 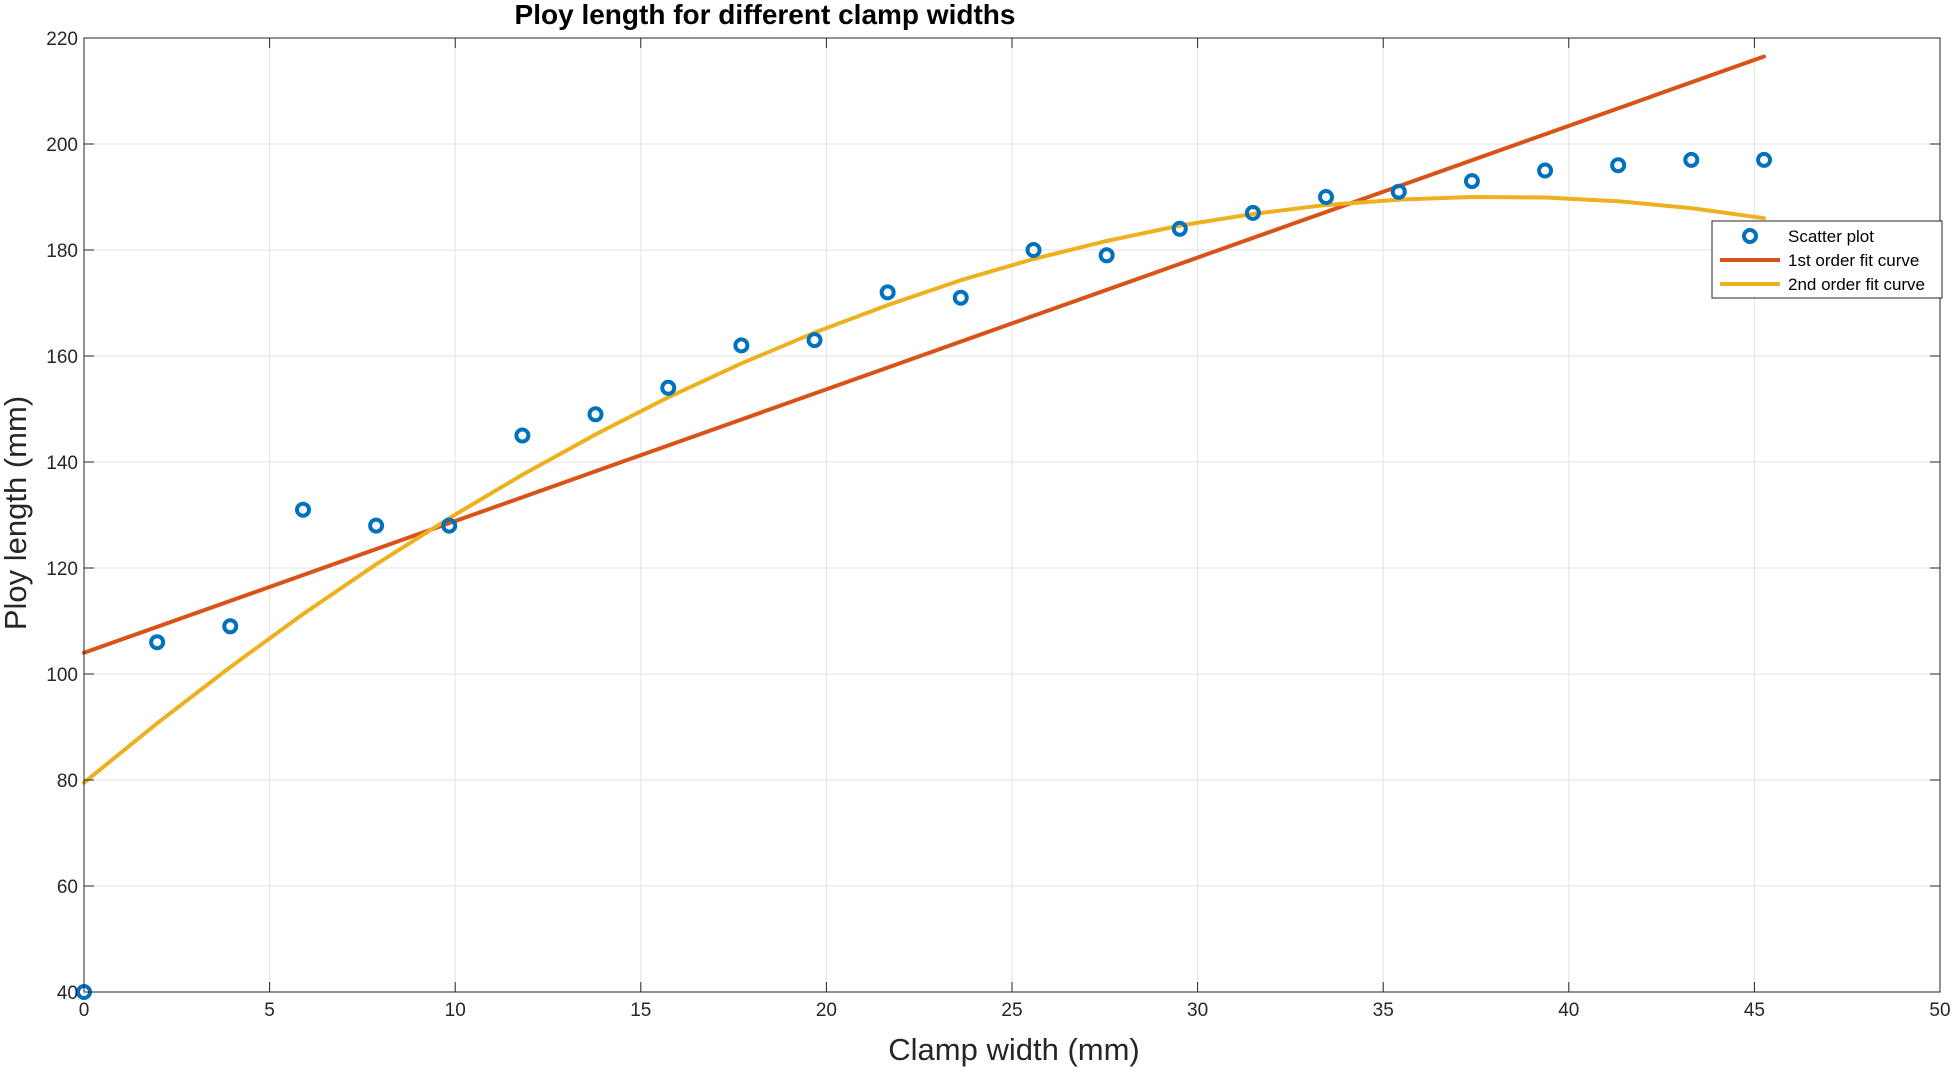 I want to click on y-tick-label: 220, so click(x=62, y=39).